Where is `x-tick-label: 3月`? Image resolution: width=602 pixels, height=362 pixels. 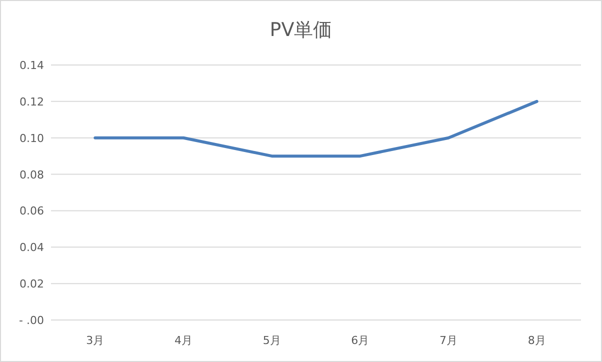
x-tick-label: 3月 is located at coordinates (95, 340).